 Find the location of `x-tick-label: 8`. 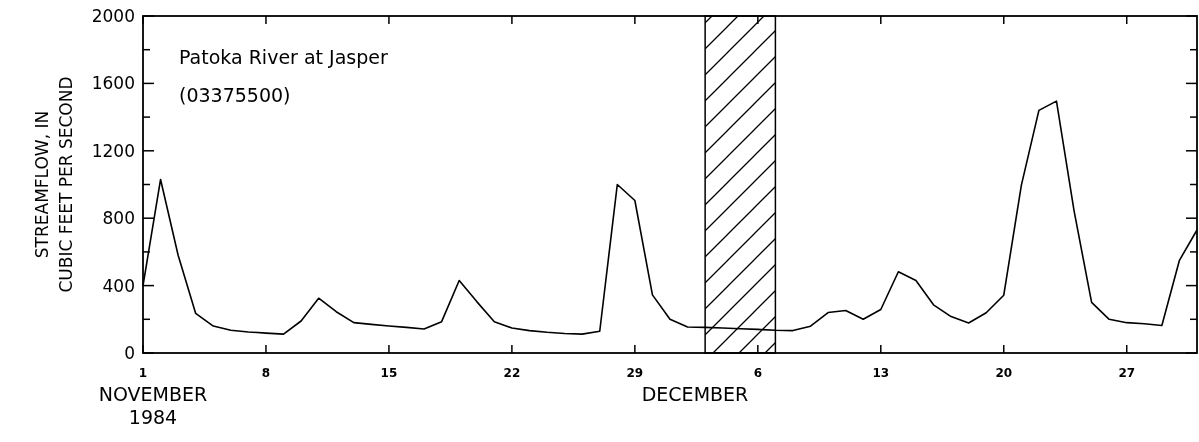

x-tick-label: 8 is located at coordinates (266, 373).